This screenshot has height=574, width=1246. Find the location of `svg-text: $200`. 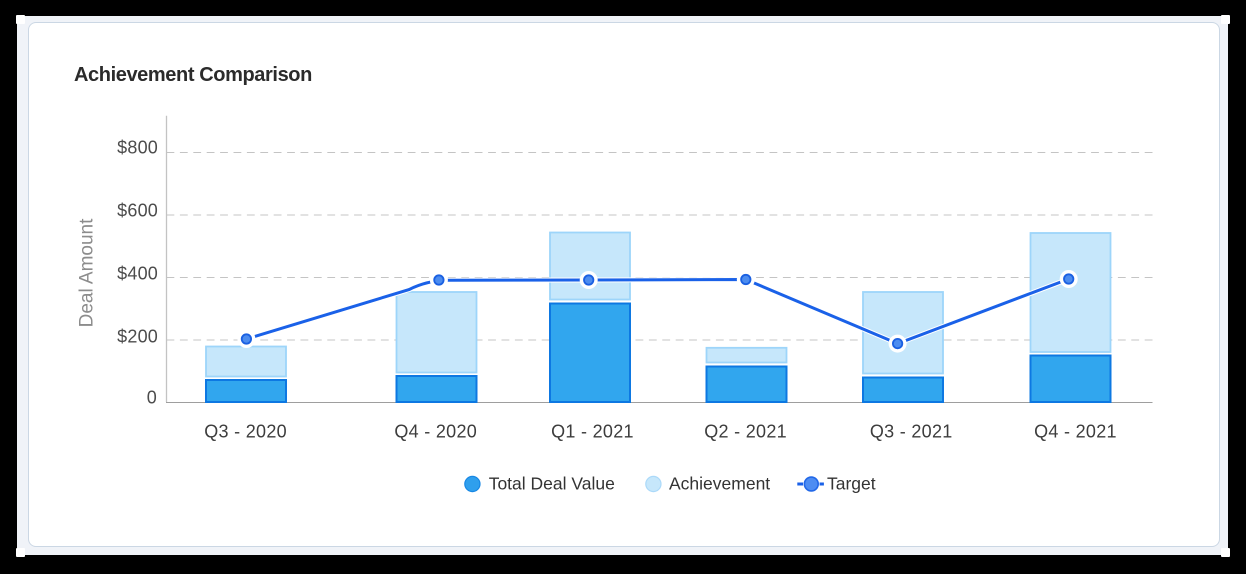

svg-text: $200 is located at coordinates (137, 337).